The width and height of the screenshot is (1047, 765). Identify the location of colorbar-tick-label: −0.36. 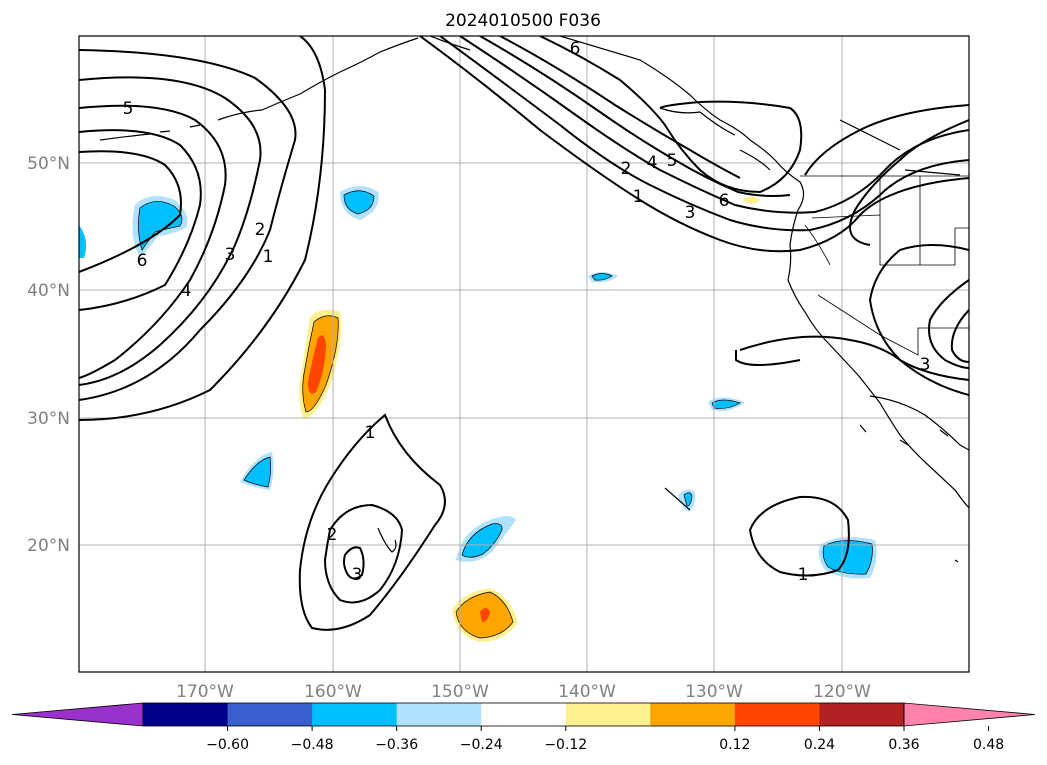
(396, 745).